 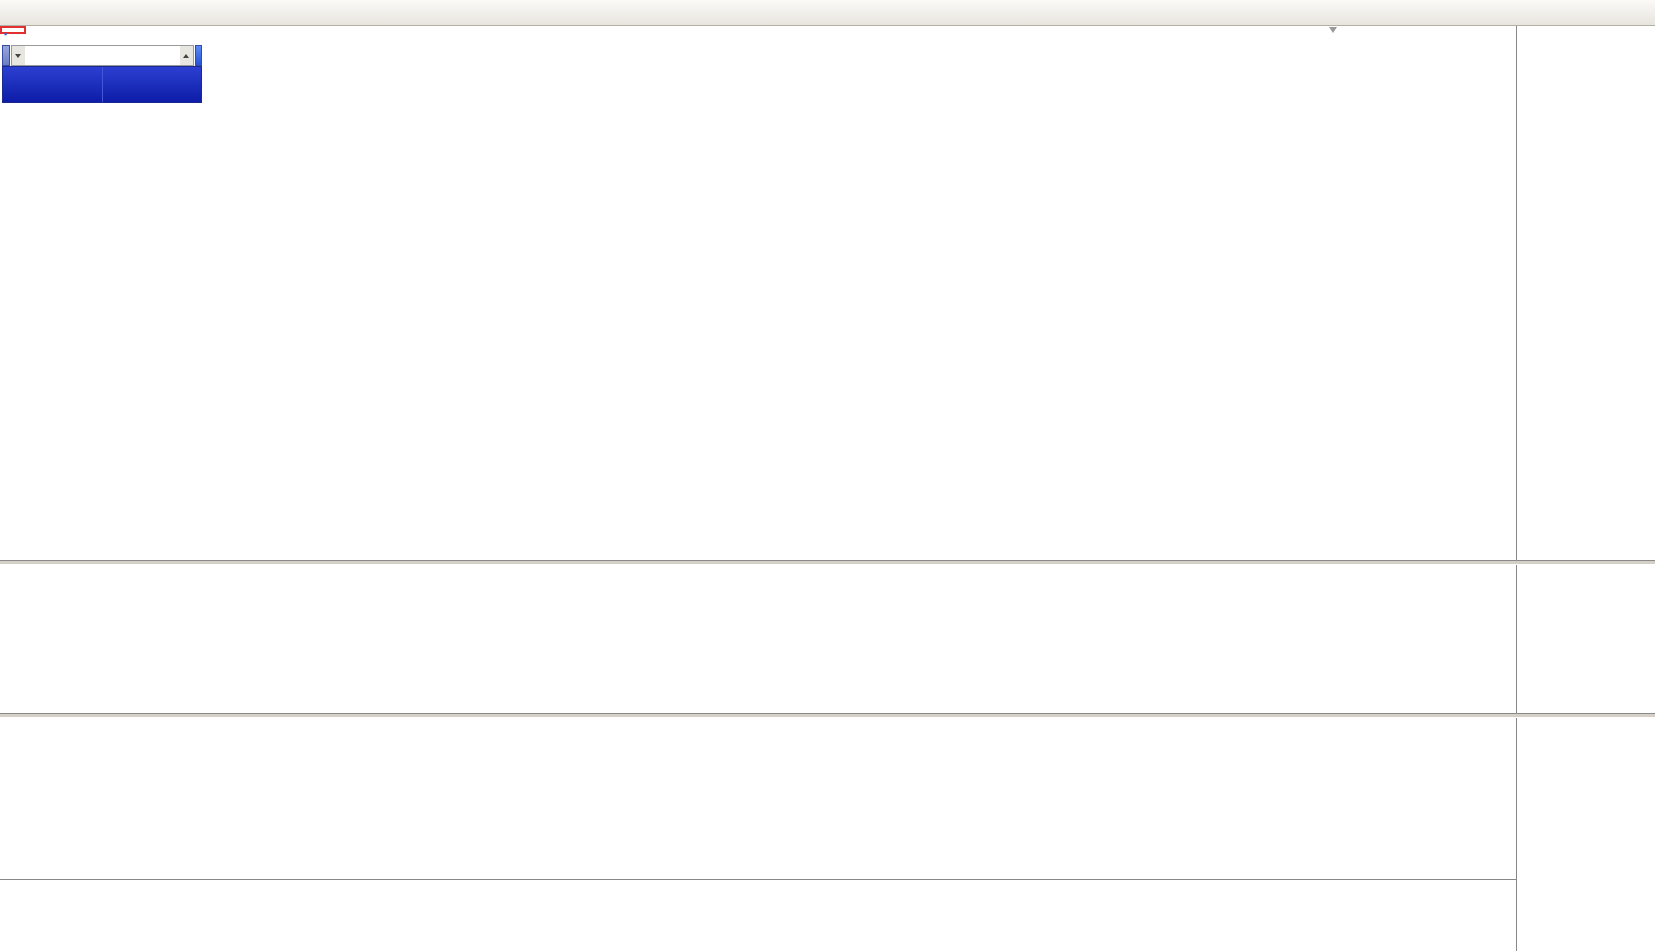 I want to click on buy-price, so click(x=152, y=84).